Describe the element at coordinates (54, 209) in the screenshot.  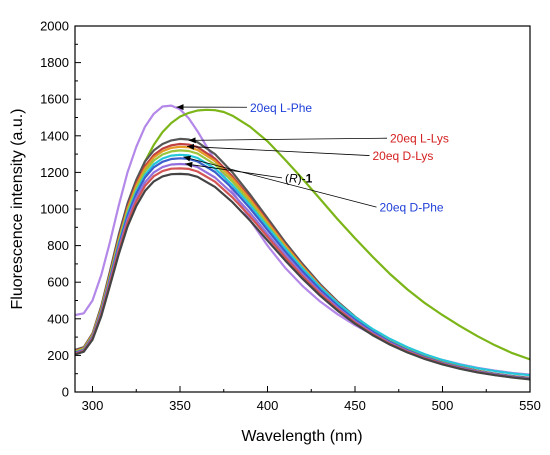
I see `y-tick-label: 1000` at that location.